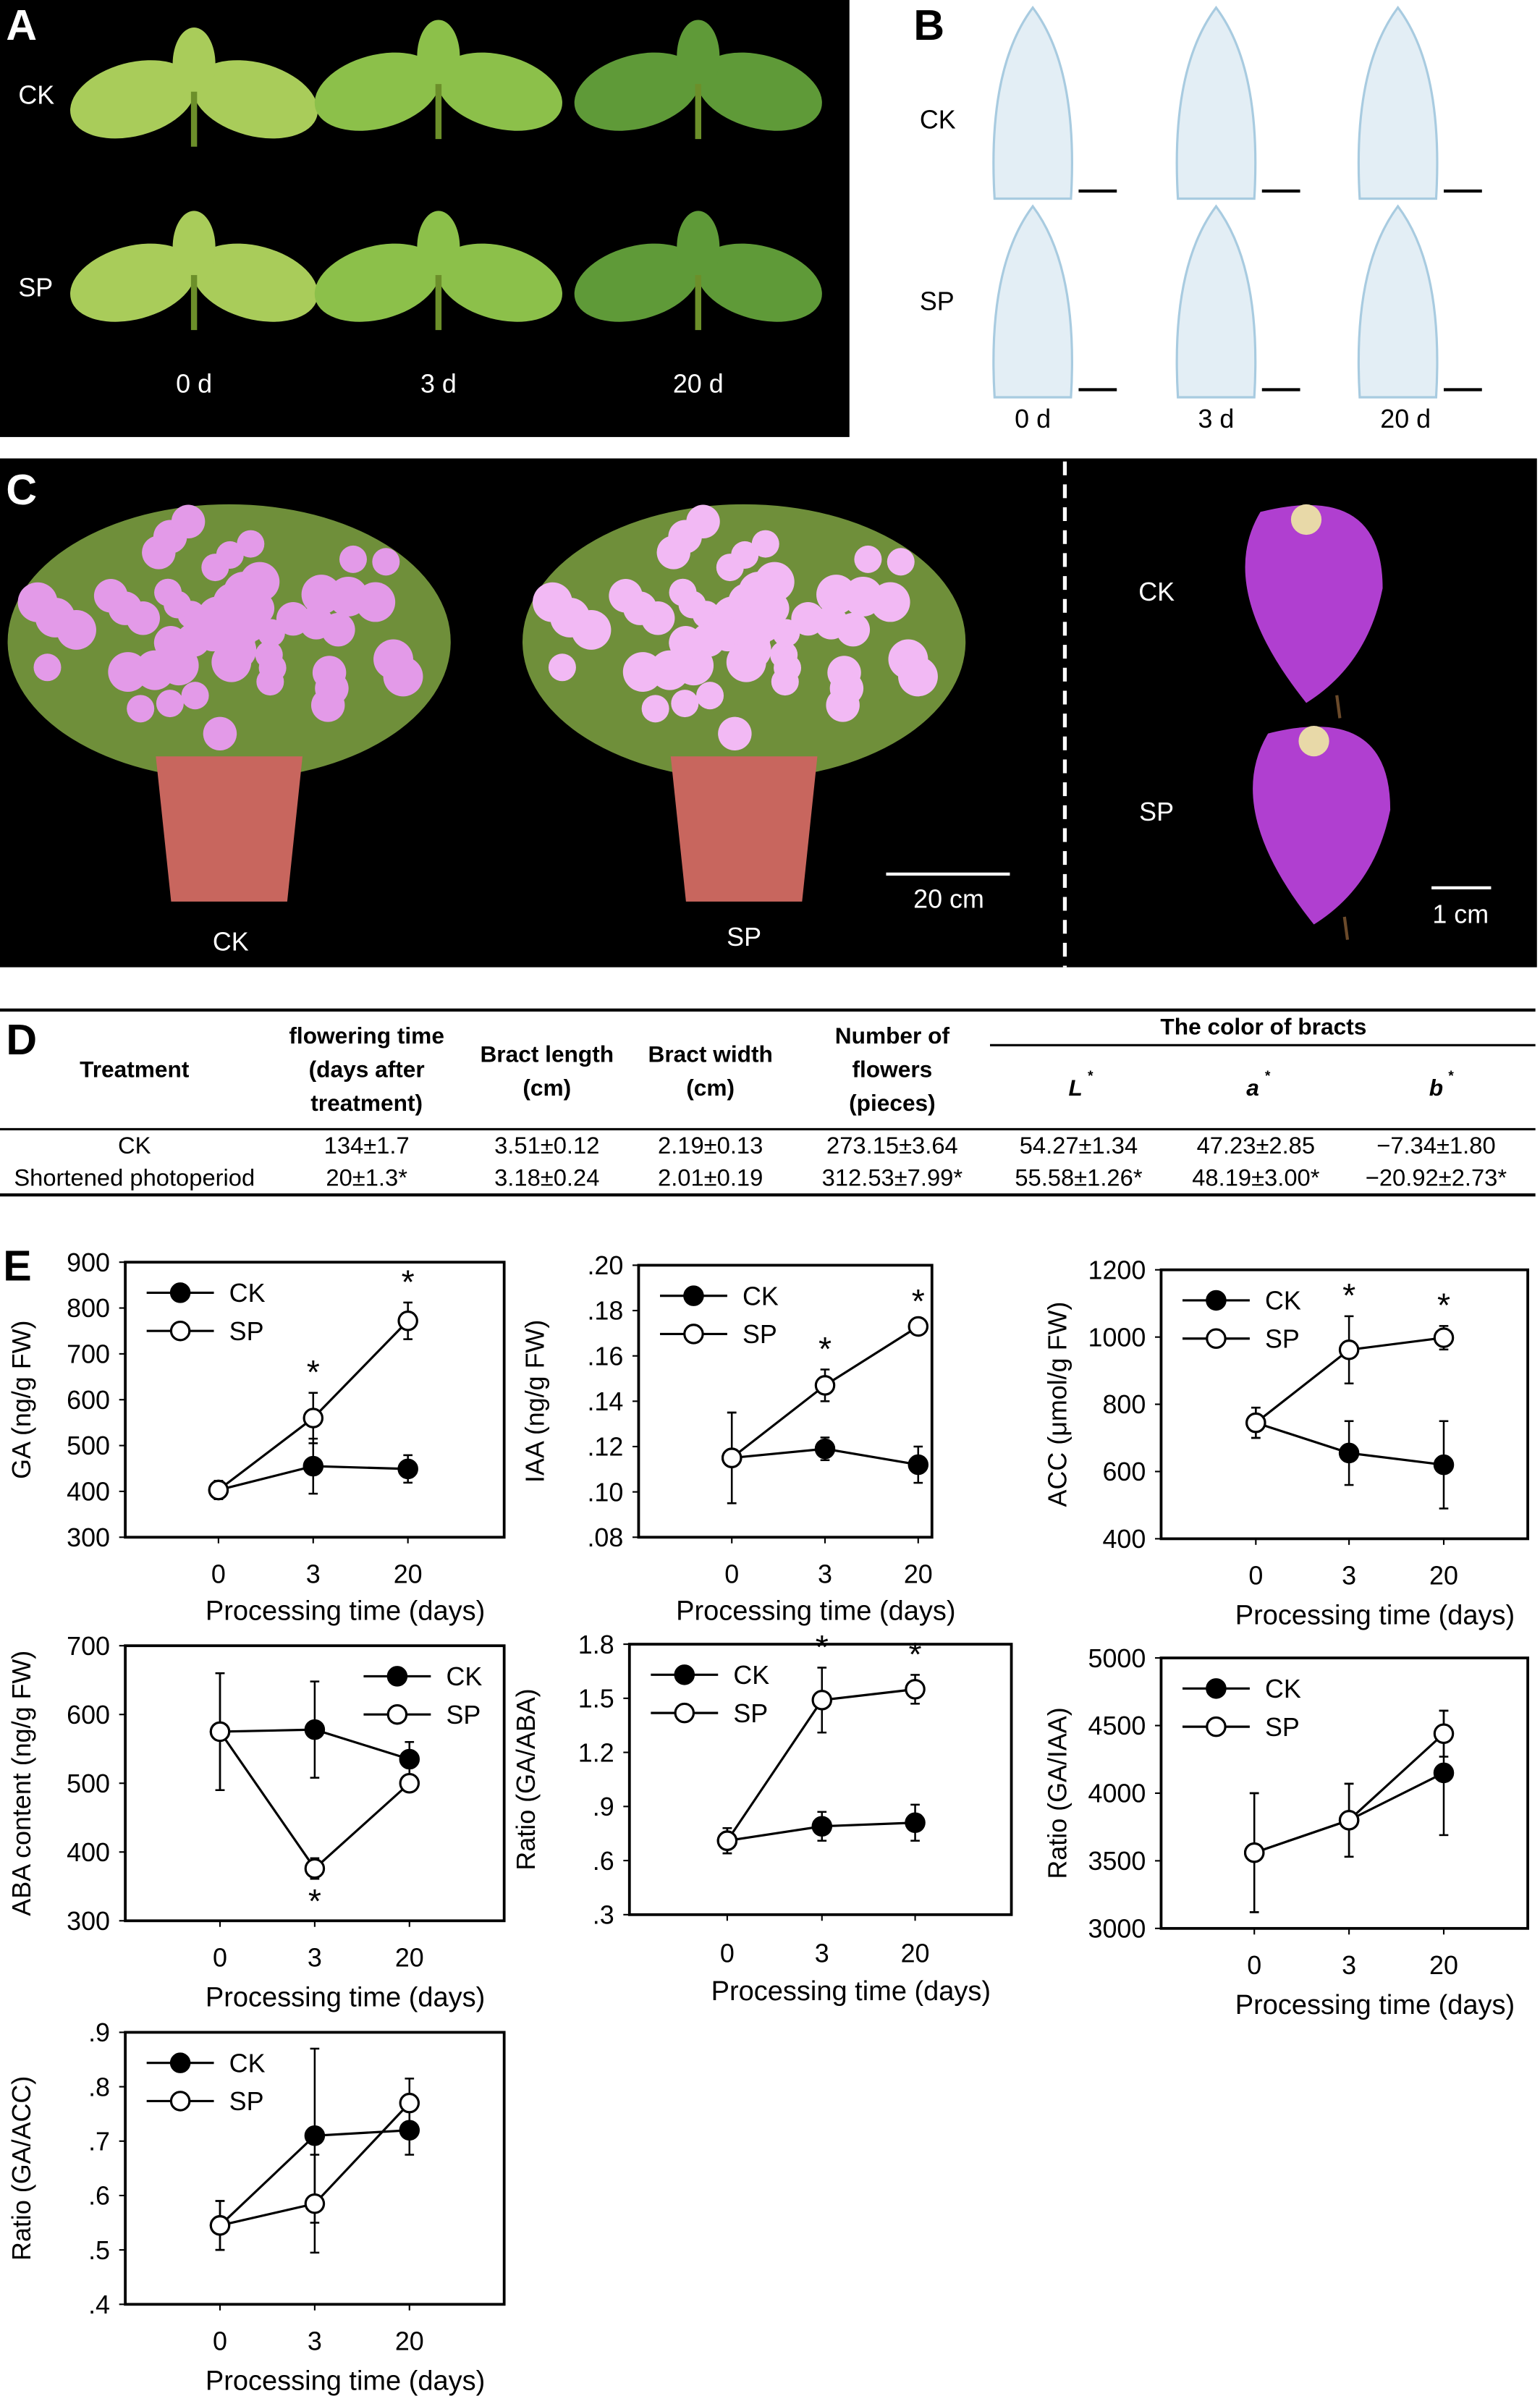 This screenshot has width=1540, height=2396. What do you see at coordinates (1349, 1576) in the screenshot?
I see `x-tick-label: 3` at bounding box center [1349, 1576].